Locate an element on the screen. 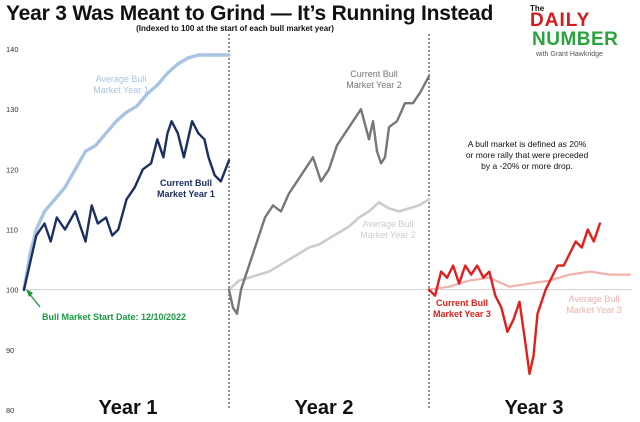 This screenshot has height=422, width=640. series-label: Current Bull Market Year 2 is located at coordinates (374, 79).